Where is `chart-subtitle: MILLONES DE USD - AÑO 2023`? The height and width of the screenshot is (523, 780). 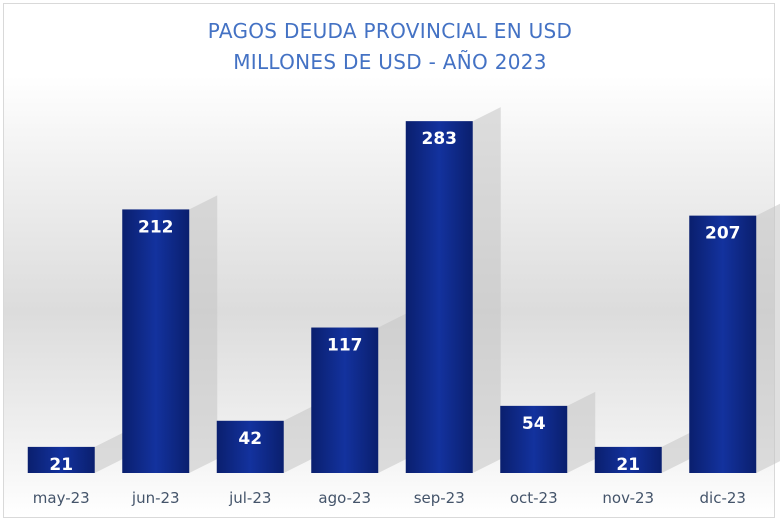
chart-subtitle: MILLONES DE USD - AÑO 2023 is located at coordinates (390, 62).